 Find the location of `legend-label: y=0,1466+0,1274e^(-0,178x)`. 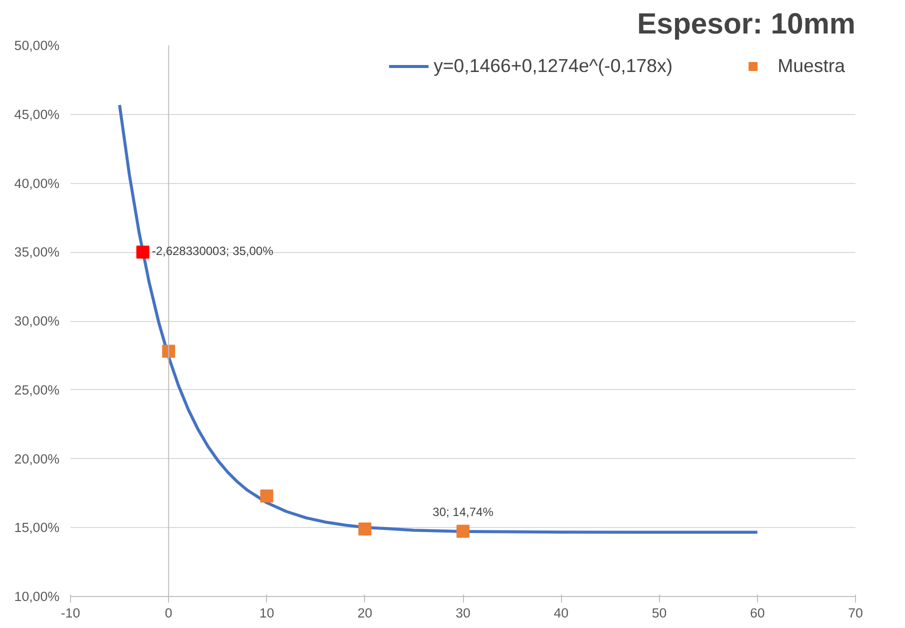

legend-label: y=0,1466+0,1274e^(-0,178x) is located at coordinates (553, 66).